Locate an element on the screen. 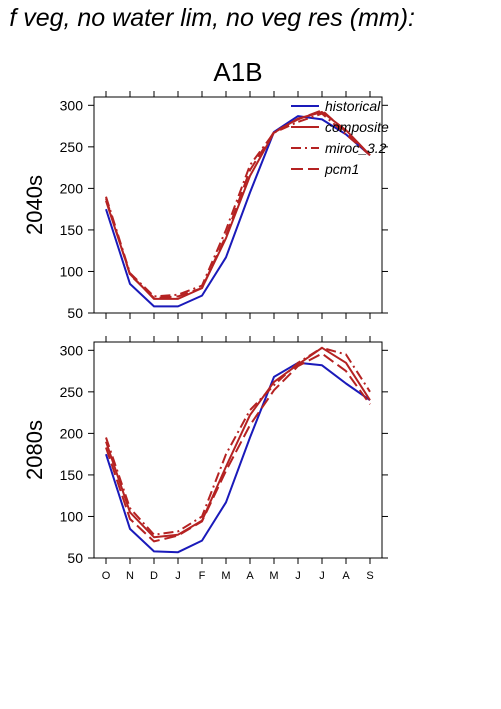 The width and height of the screenshot is (501, 709). scenario-title: A1B is located at coordinates (237, 72).